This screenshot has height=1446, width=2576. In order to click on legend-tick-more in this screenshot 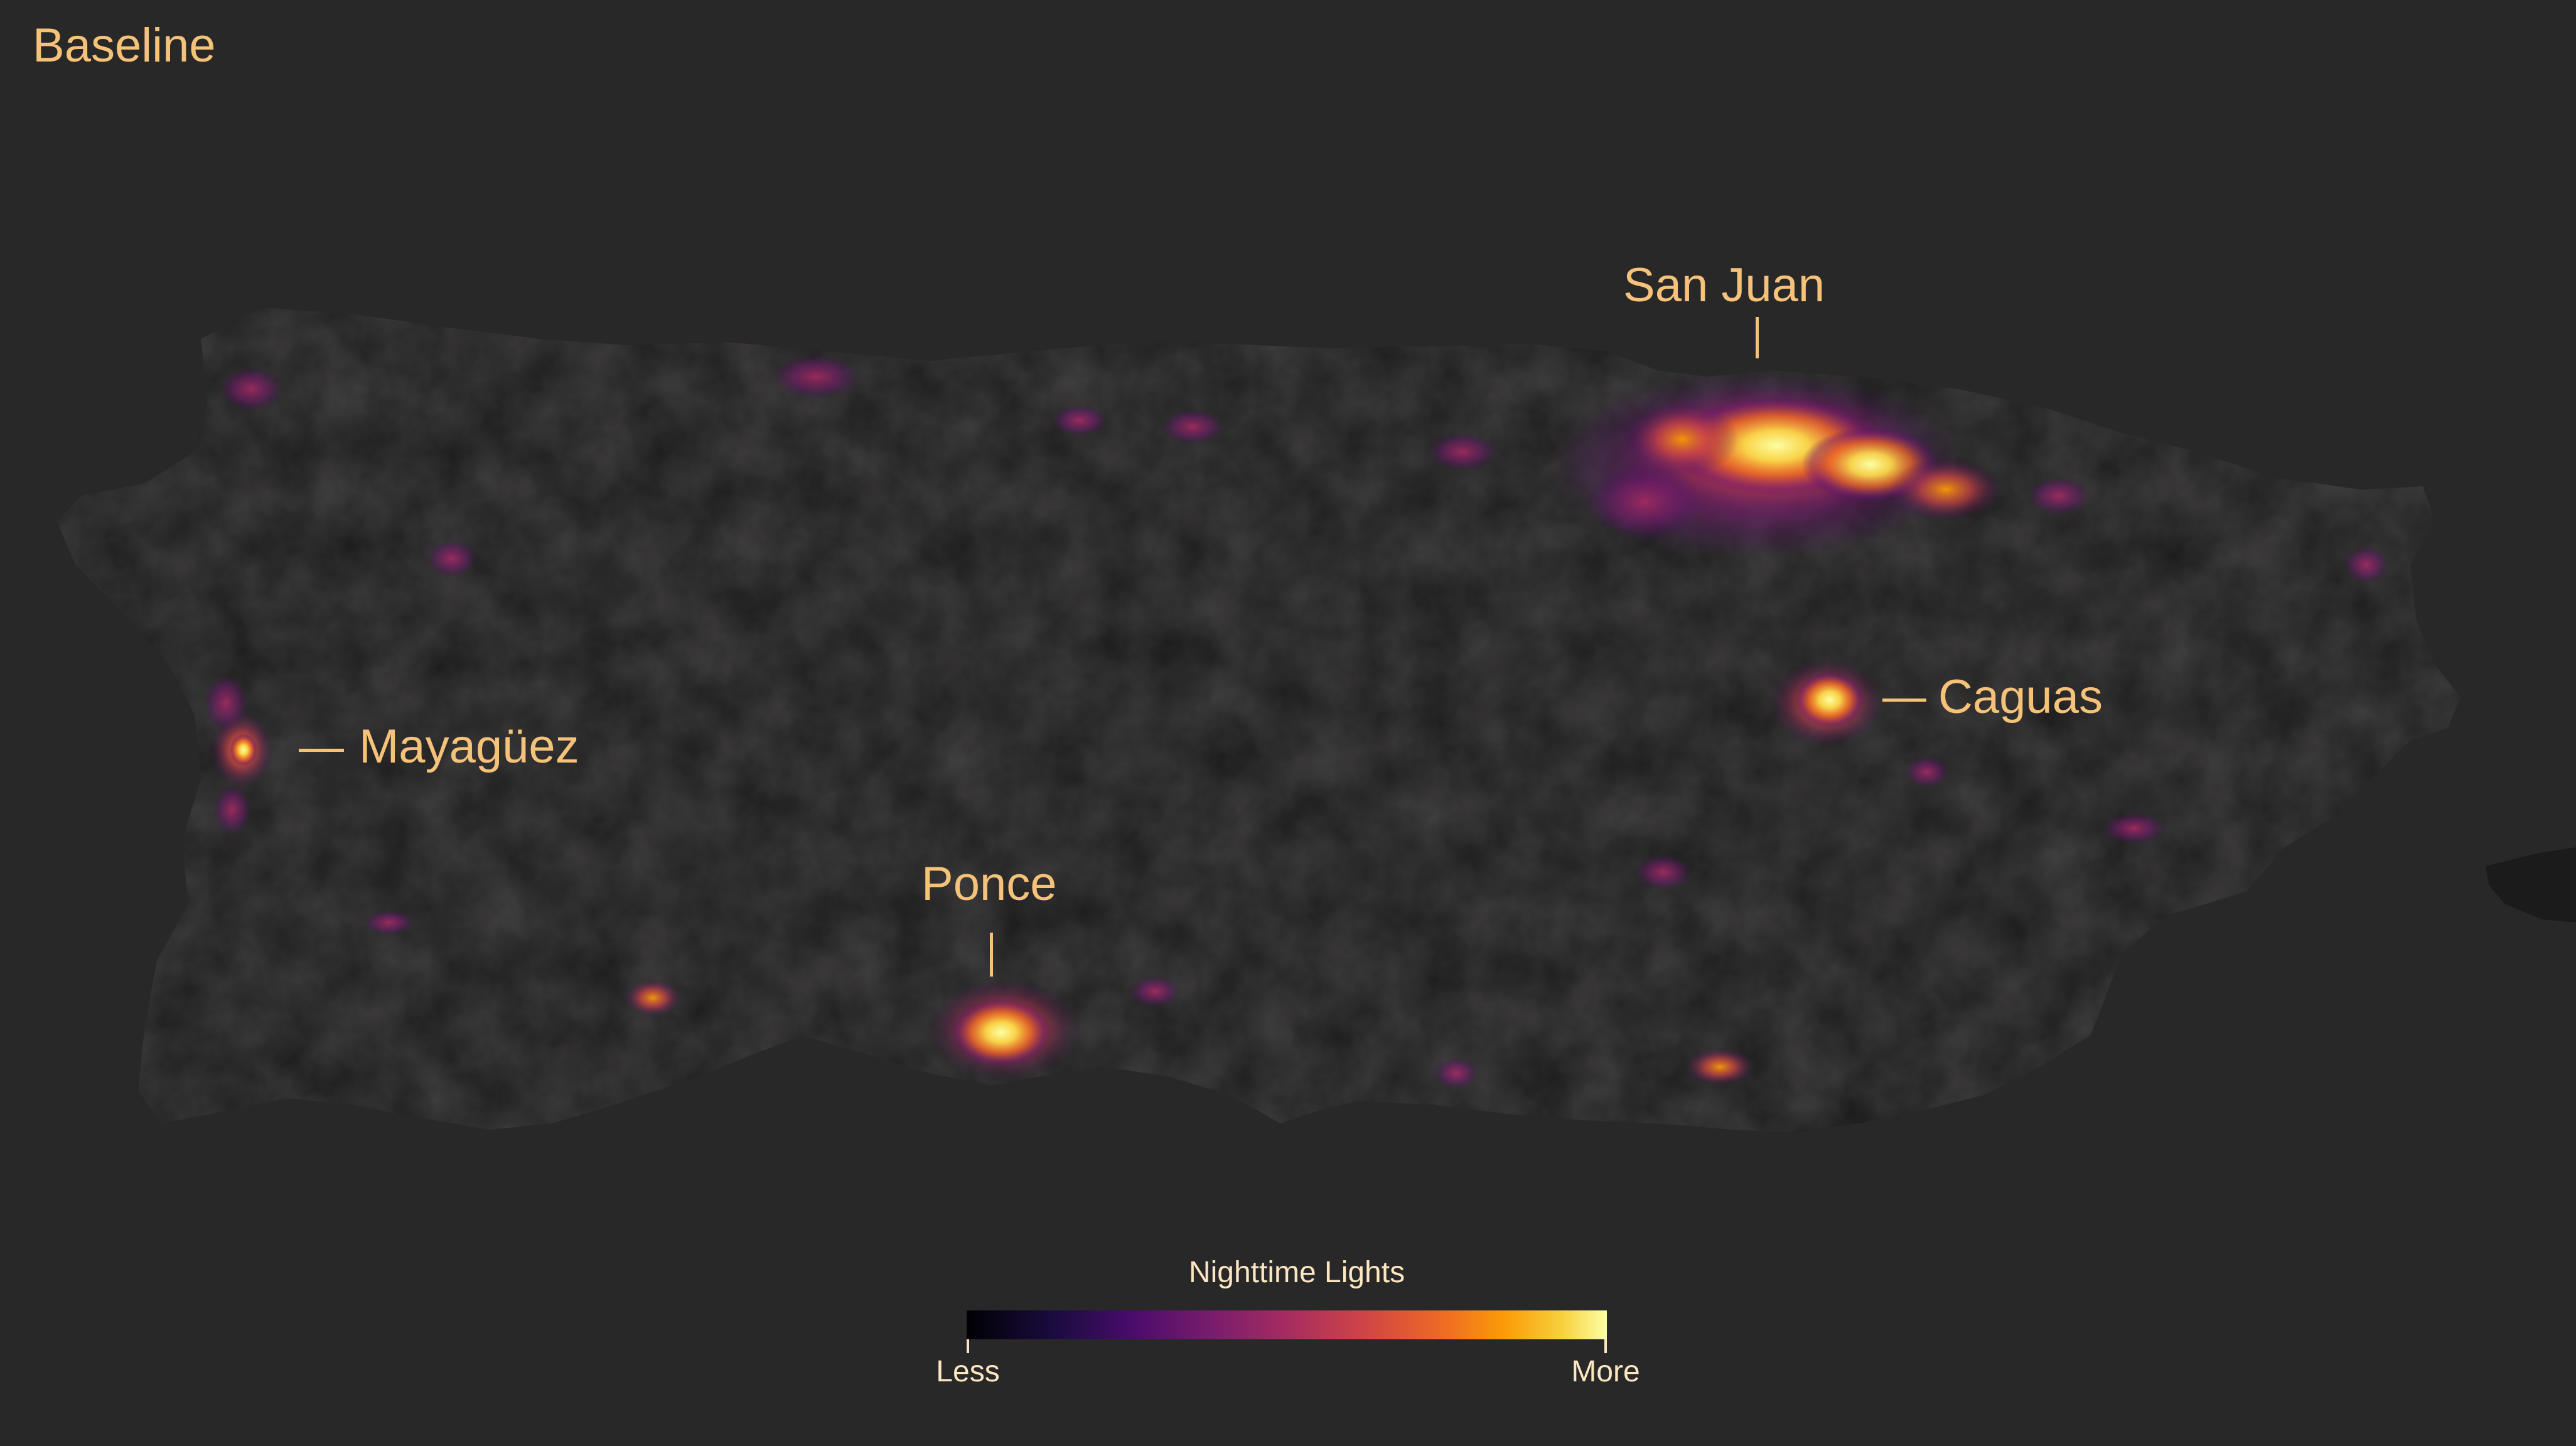, I will do `click(1605, 1346)`.